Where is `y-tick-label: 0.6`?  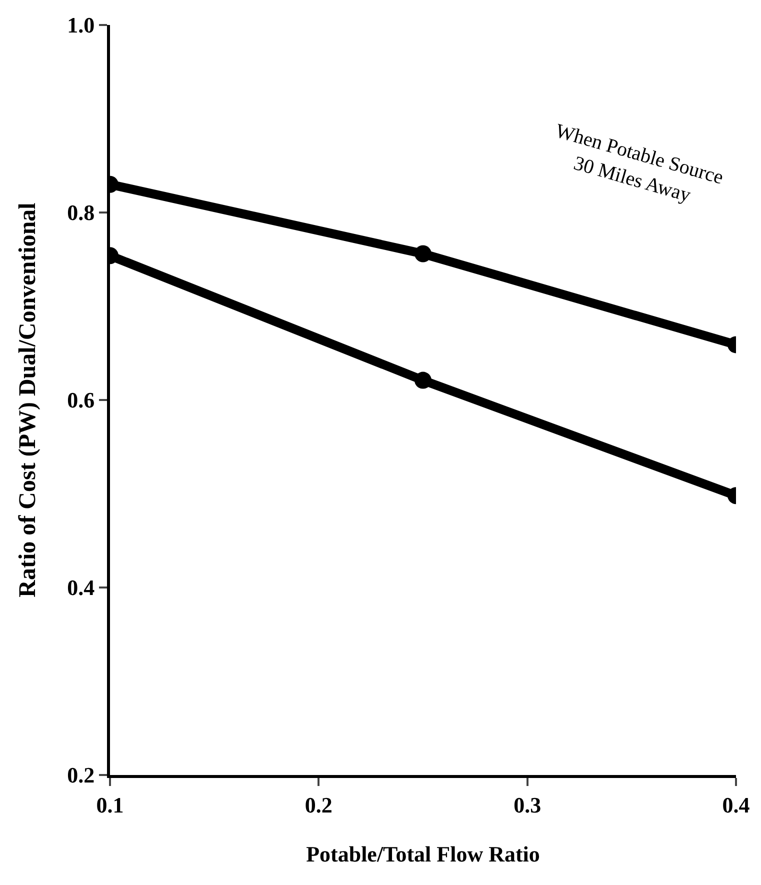
y-tick-label: 0.6 is located at coordinates (81, 400).